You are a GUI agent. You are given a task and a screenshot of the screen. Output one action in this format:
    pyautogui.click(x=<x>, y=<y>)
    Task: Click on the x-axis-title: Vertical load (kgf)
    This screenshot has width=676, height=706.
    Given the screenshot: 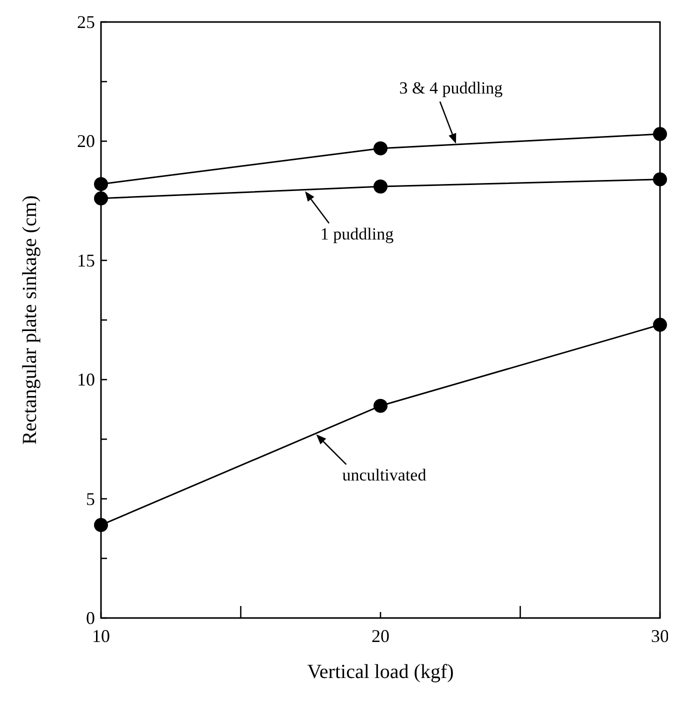 What is the action you would take?
    pyautogui.click(x=380, y=672)
    